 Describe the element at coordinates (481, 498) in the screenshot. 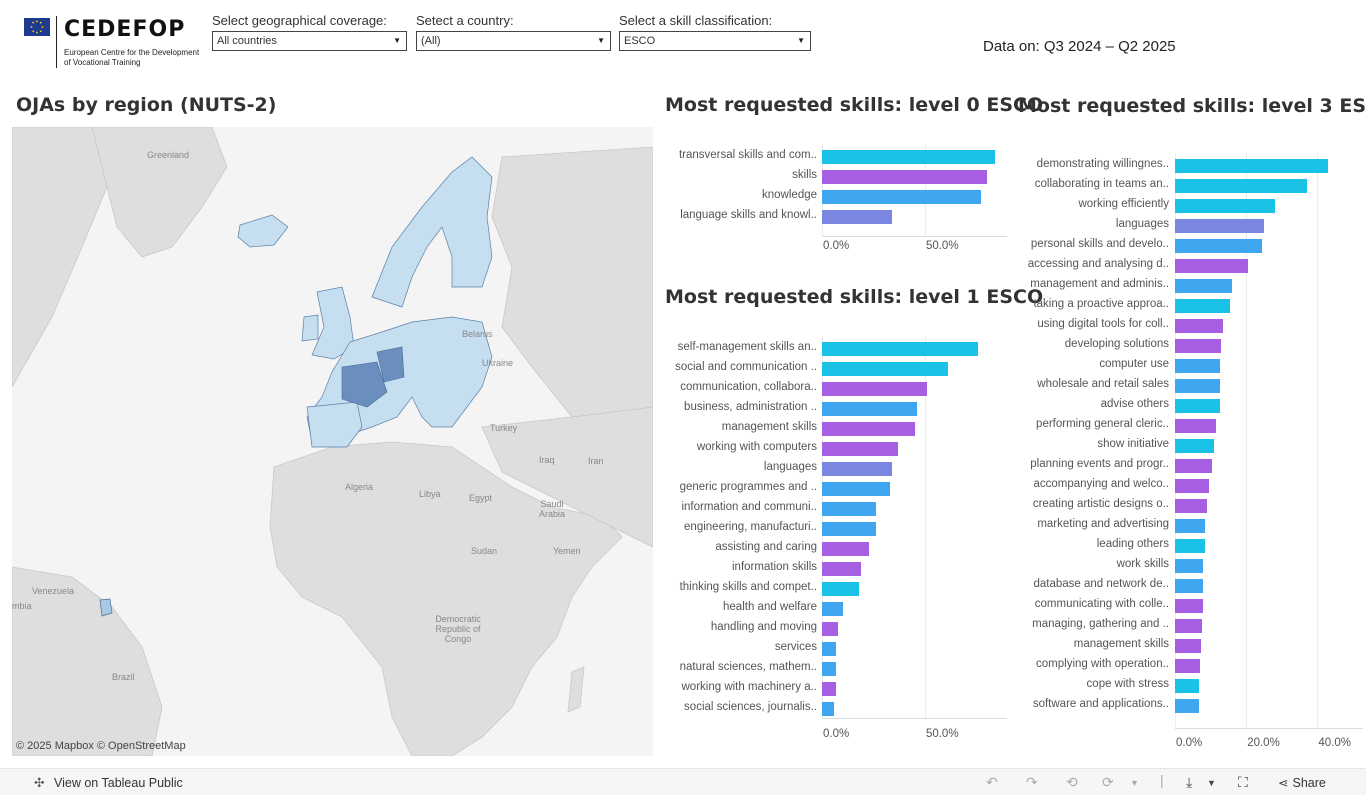

I see `map-label-egypt: Egypt` at that location.